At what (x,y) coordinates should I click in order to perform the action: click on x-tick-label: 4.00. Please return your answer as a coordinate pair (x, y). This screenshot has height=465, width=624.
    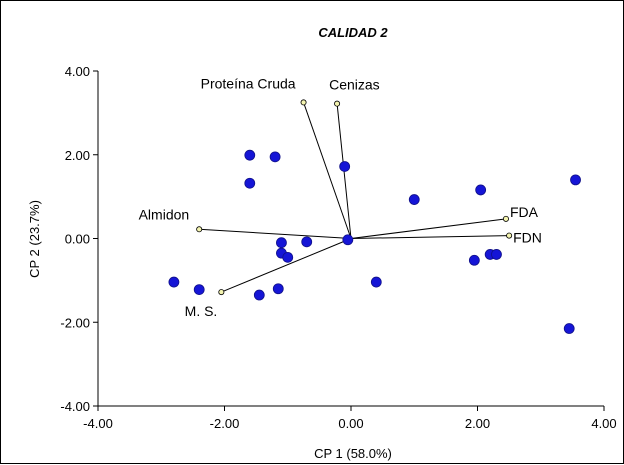
    Looking at the image, I should click on (603, 423).